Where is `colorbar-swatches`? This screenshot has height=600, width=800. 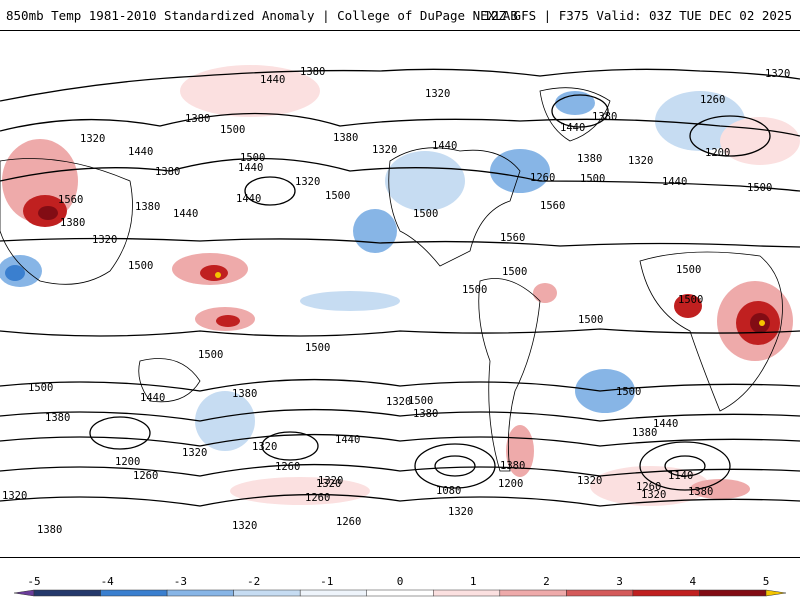 colorbar-swatches is located at coordinates (400, 593).